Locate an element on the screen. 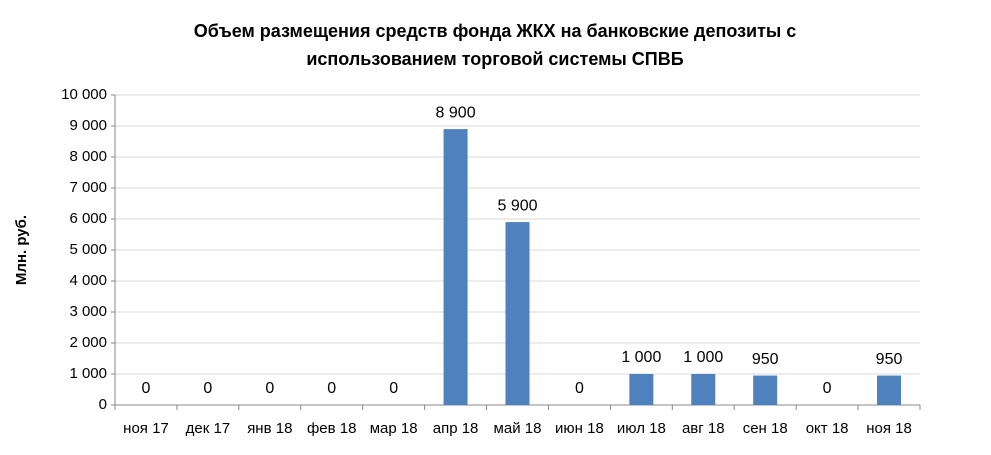 The width and height of the screenshot is (991, 455). y-axis-label: Млн. руб. is located at coordinates (21, 250).